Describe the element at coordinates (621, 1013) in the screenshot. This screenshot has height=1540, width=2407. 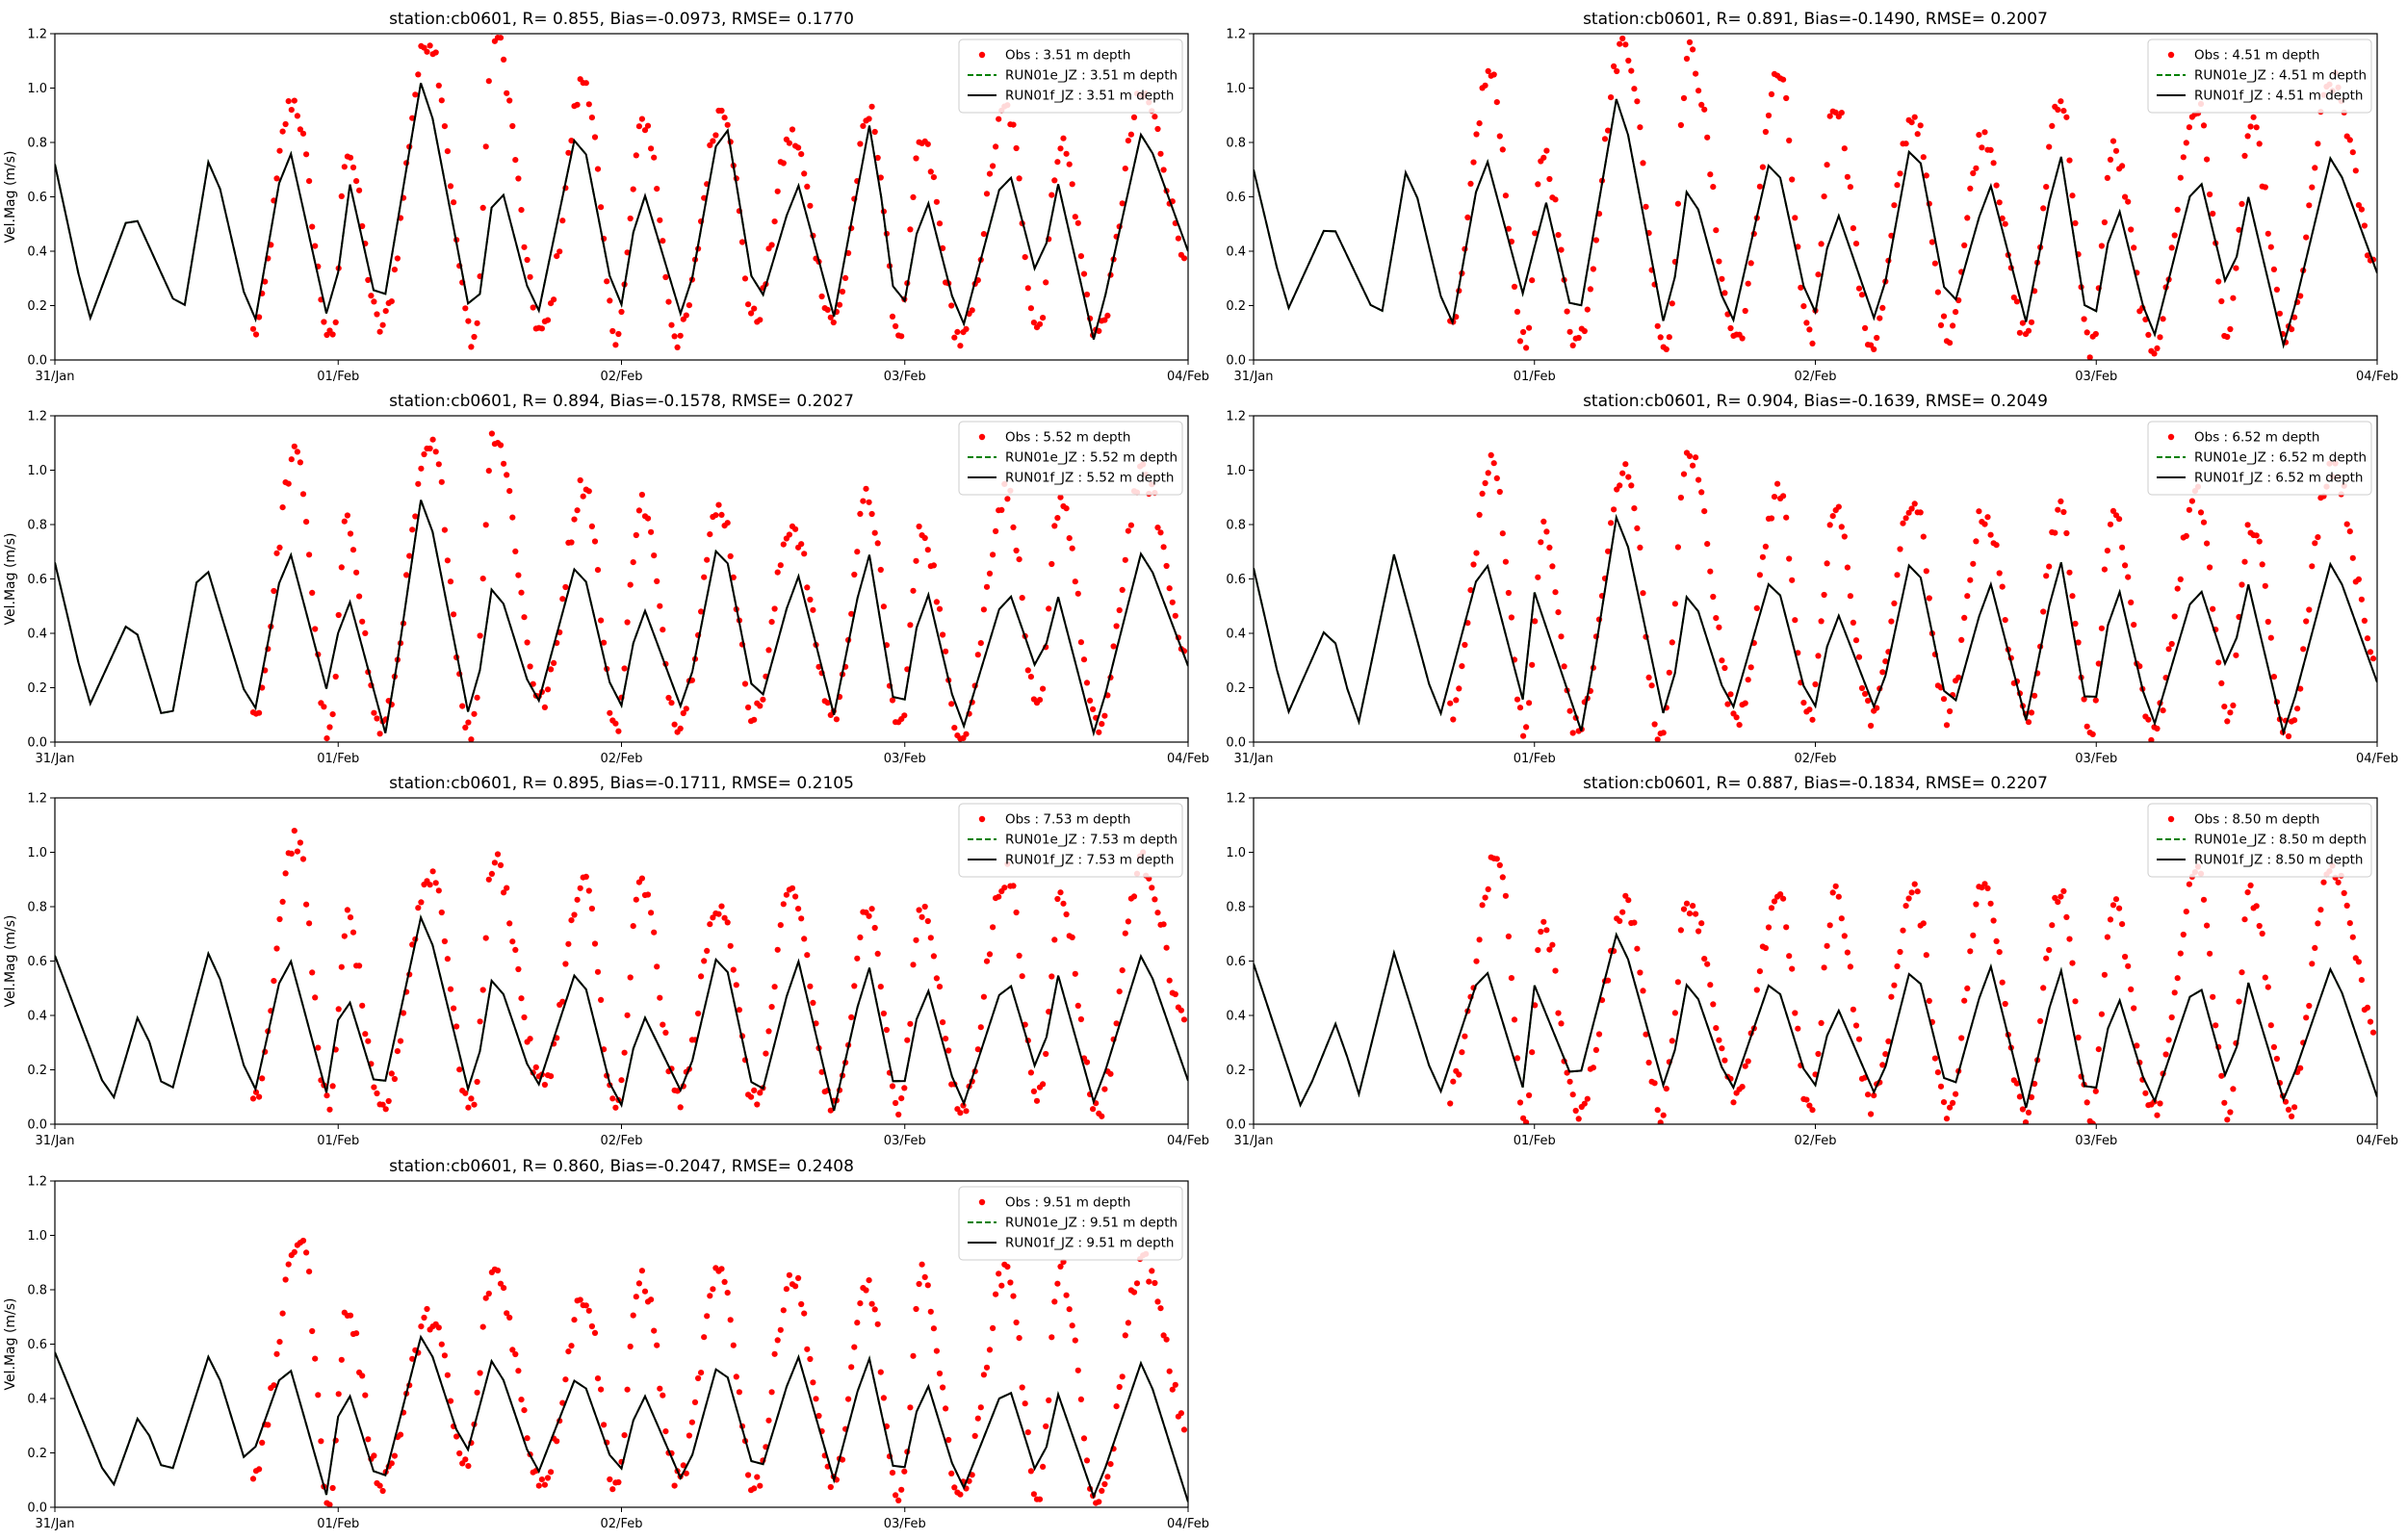
I see `run01f-line` at that location.